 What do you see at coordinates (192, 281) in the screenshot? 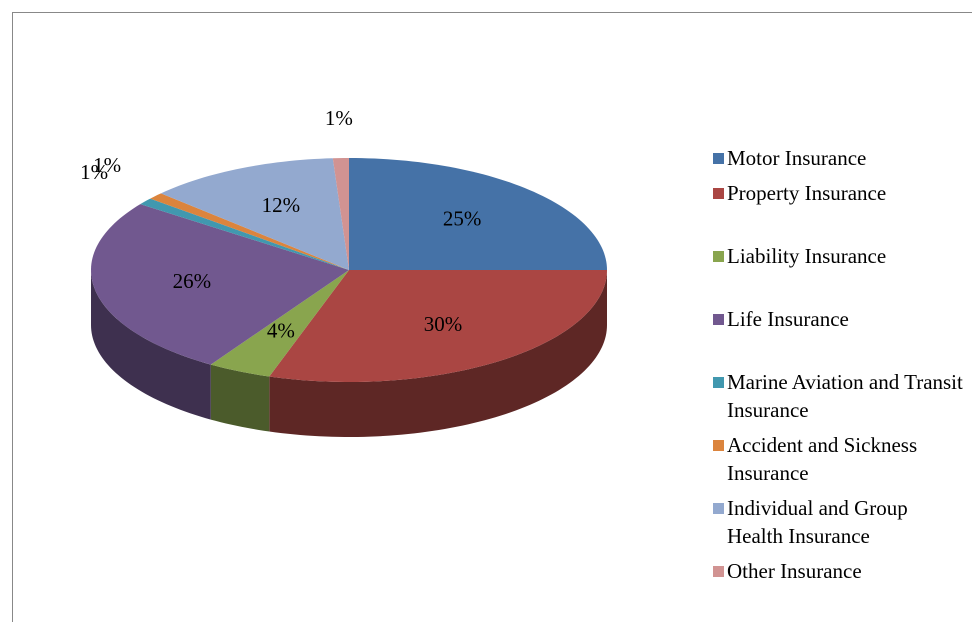
I see `data-label: 26%` at bounding box center [192, 281].